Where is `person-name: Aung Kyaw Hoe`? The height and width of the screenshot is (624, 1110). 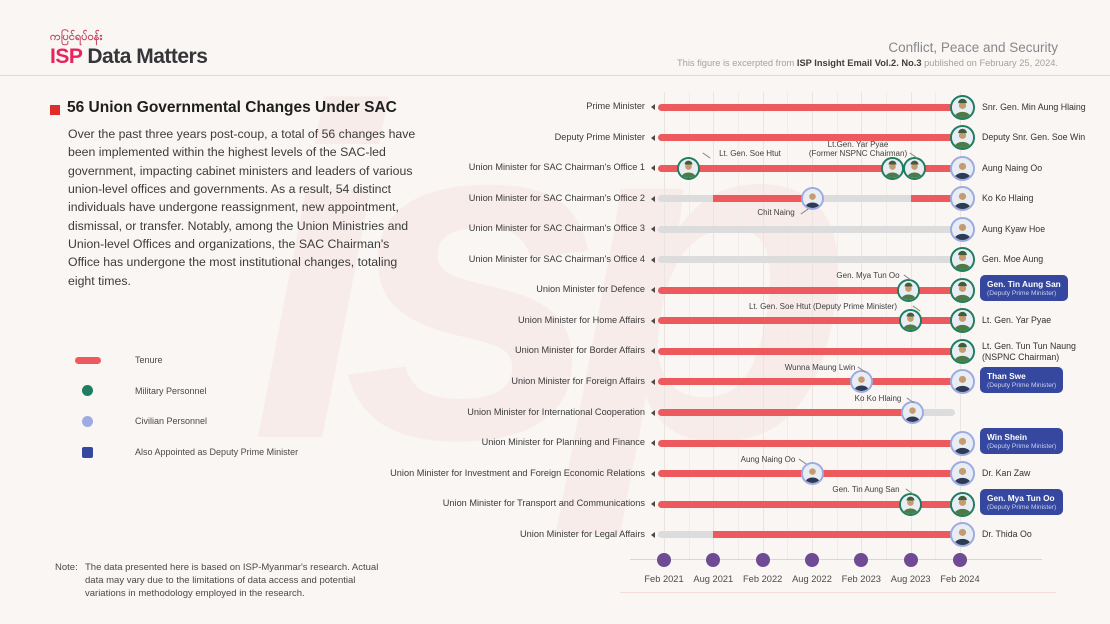
person-name: Aung Kyaw Hoe is located at coordinates (1014, 228).